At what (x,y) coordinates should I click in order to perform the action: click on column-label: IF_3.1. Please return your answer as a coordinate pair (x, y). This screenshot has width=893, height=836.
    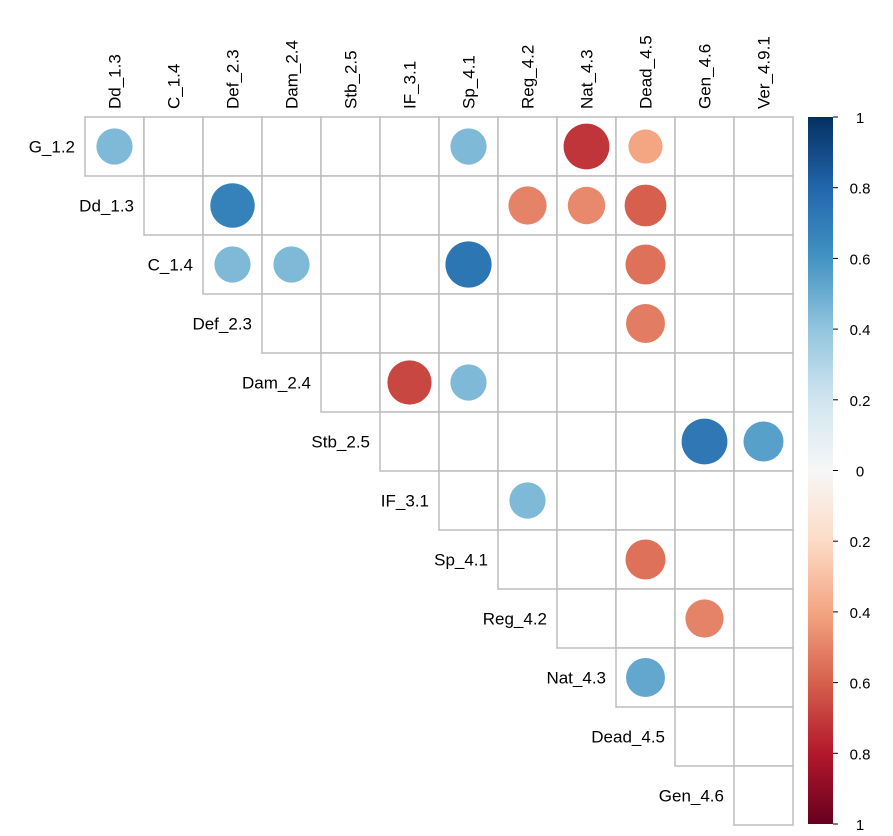
    Looking at the image, I should click on (410, 85).